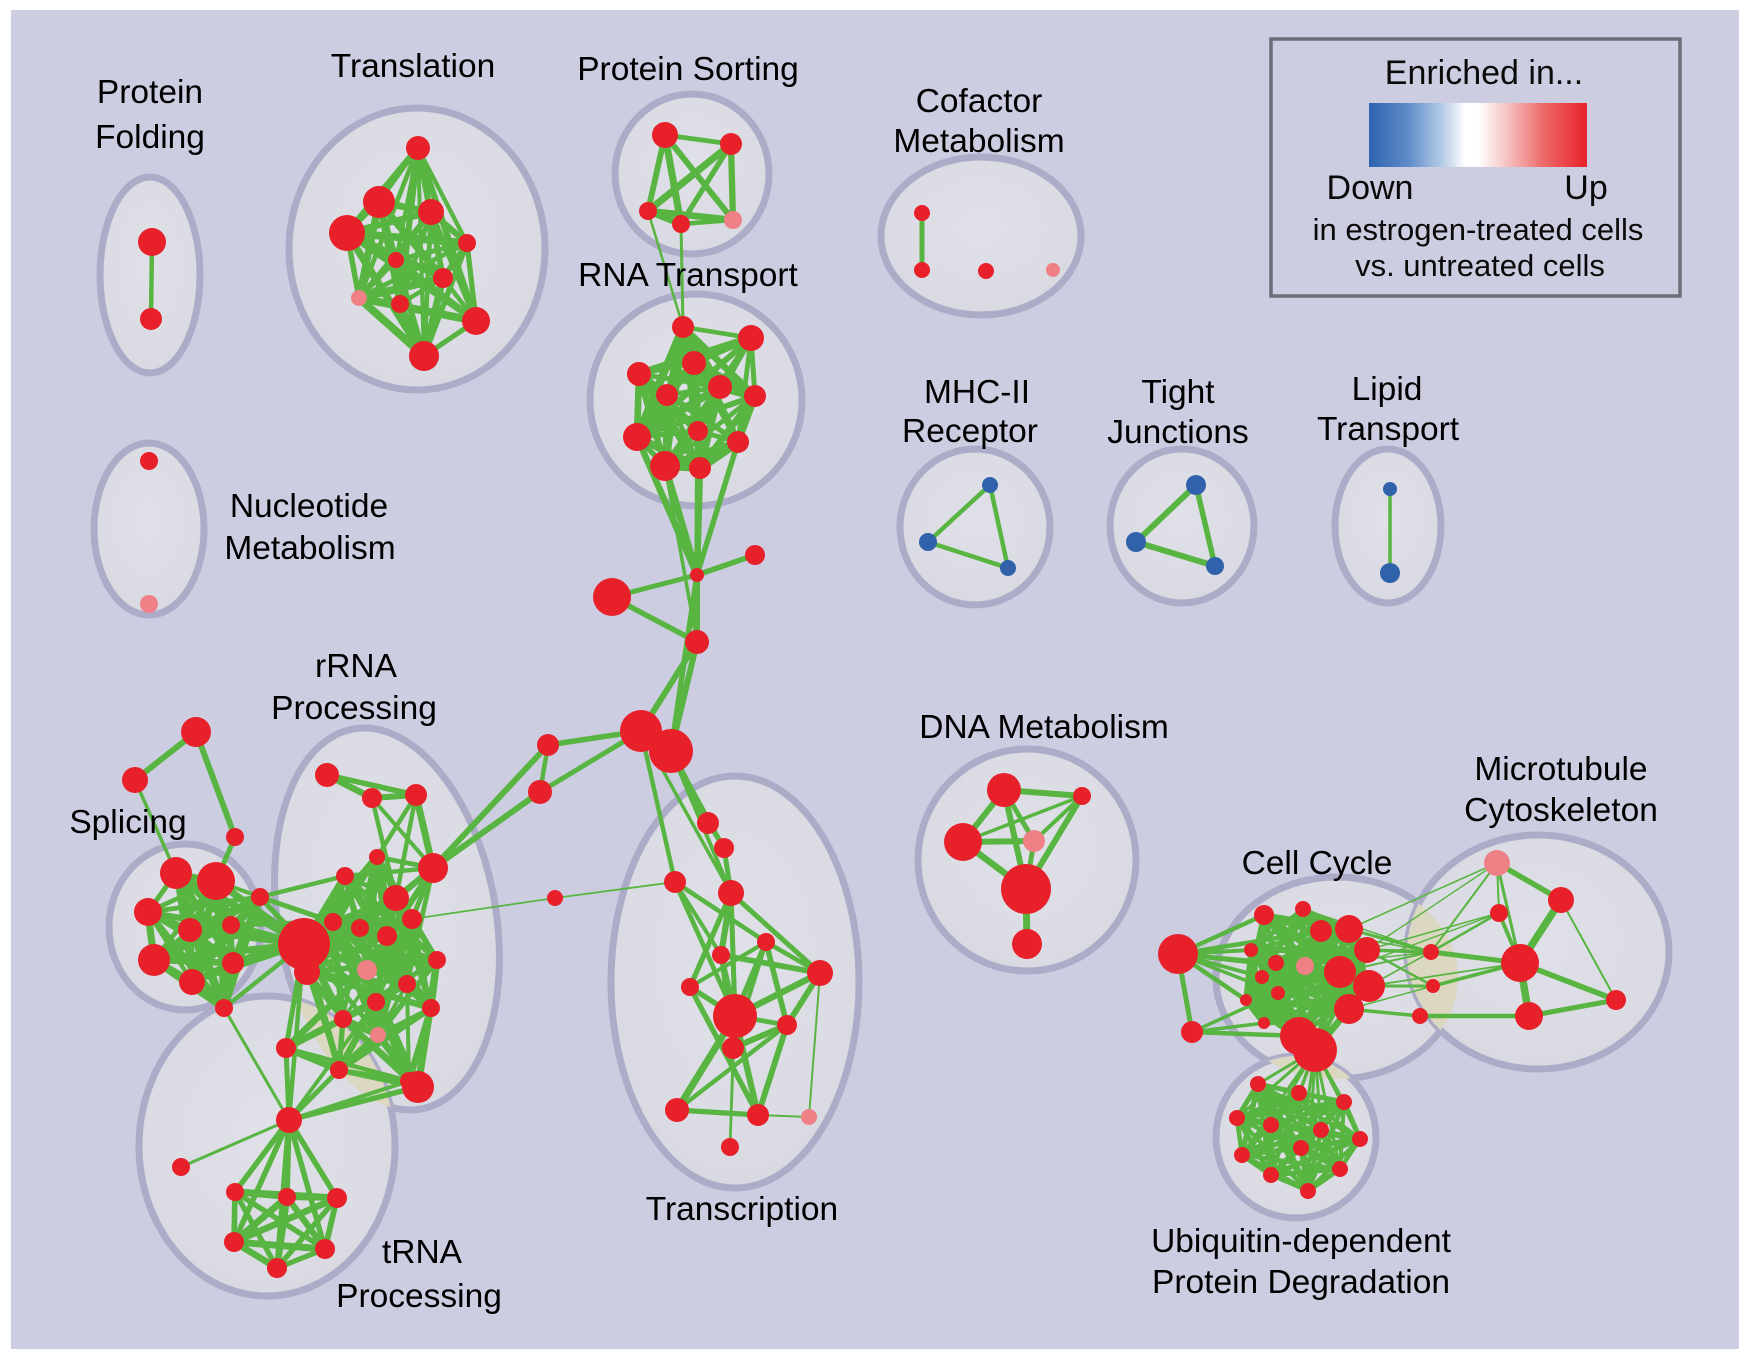 Image resolution: width=1750 pixels, height=1365 pixels. Describe the element at coordinates (1561, 810) in the screenshot. I see `svg-text: Cytoskeleton` at that location.